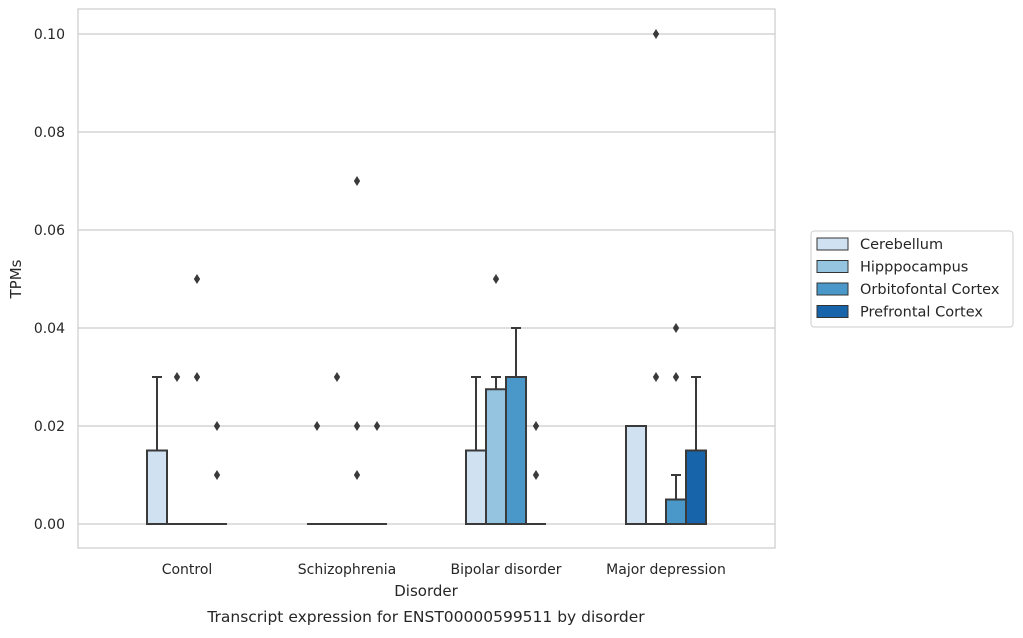 The image size is (1023, 638). Describe the element at coordinates (187, 570) in the screenshot. I see `x-tick-label: Control` at that location.